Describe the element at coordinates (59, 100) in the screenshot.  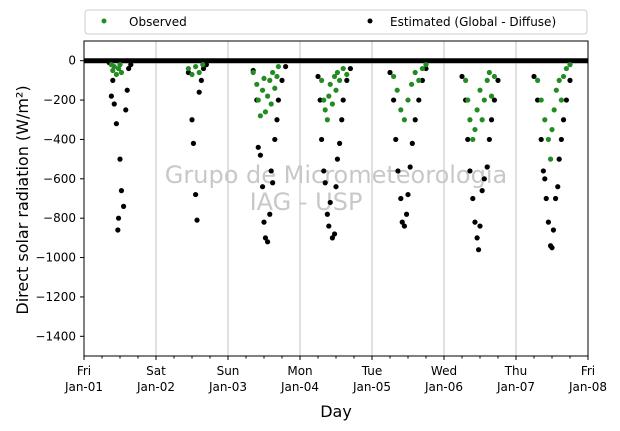
I see `y-tick-label-1: −200` at that location.